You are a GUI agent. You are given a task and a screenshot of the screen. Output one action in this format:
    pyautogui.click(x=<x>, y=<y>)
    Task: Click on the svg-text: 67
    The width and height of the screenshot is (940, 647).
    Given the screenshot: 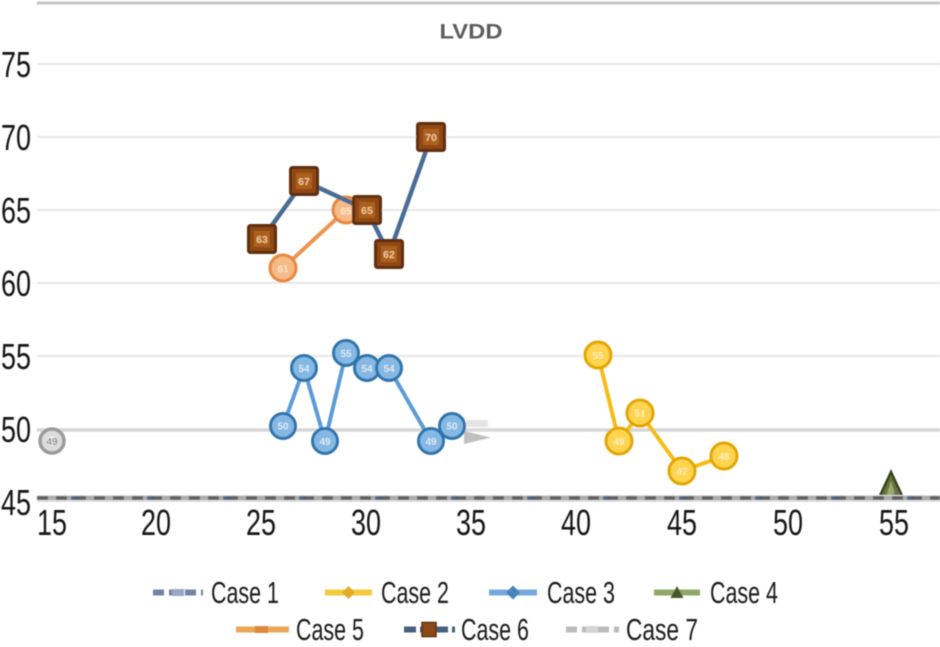 What is the action you would take?
    pyautogui.click(x=304, y=182)
    